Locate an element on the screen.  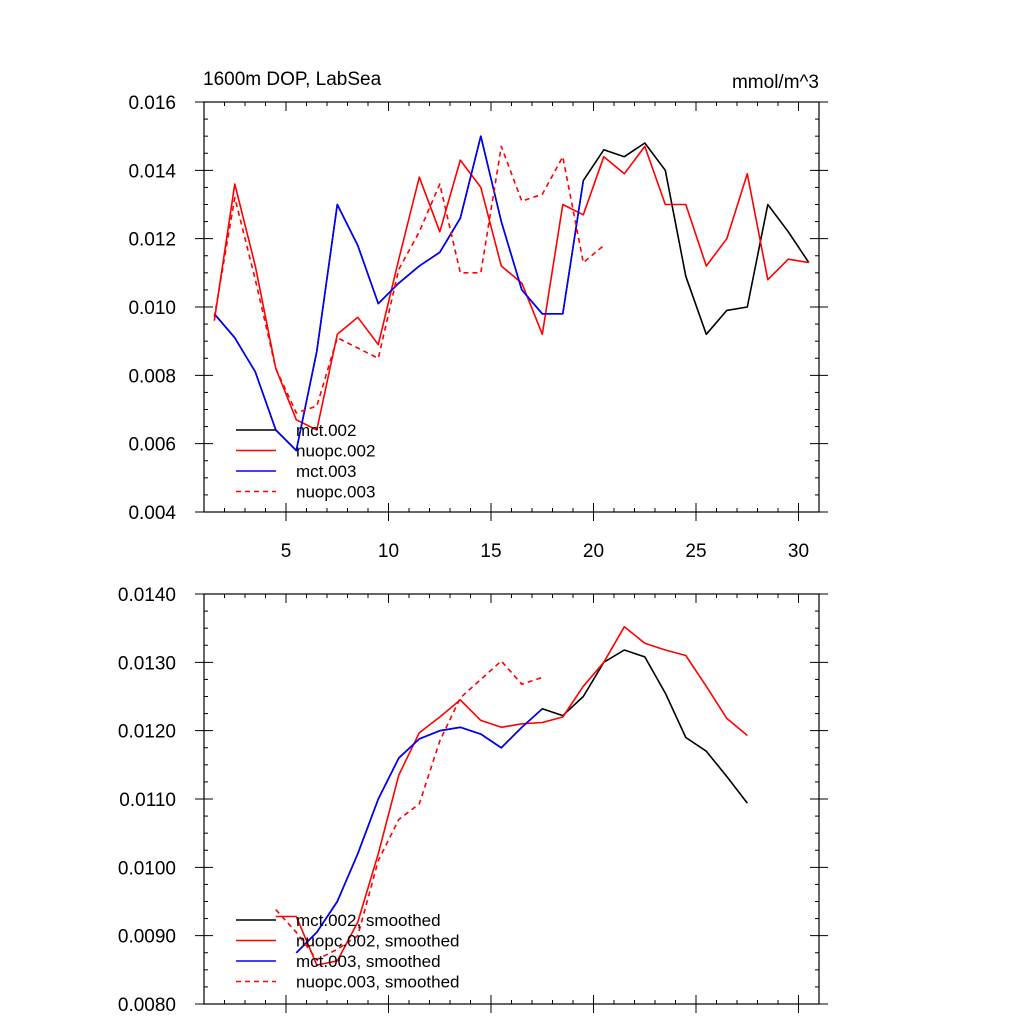
top-y-tick-label: 0.006 is located at coordinates (152, 445).